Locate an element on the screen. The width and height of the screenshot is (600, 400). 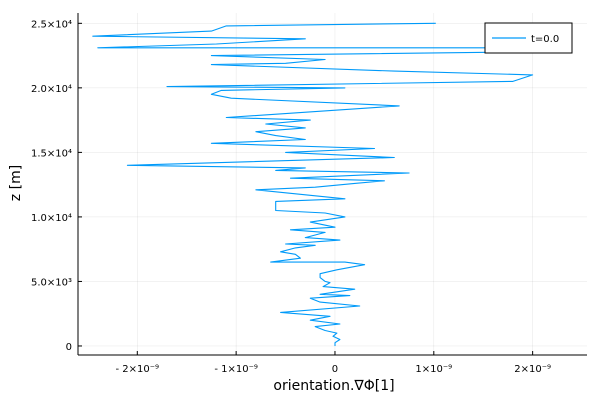
y-tick-label-1: 5.0×10³ is located at coordinates (51, 282).